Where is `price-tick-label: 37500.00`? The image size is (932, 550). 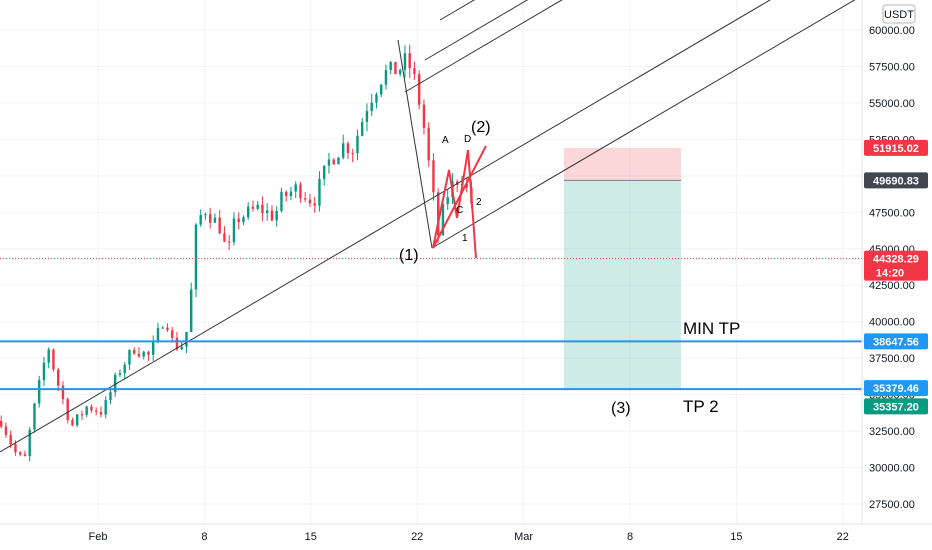 price-tick-label: 37500.00 is located at coordinates (892, 359).